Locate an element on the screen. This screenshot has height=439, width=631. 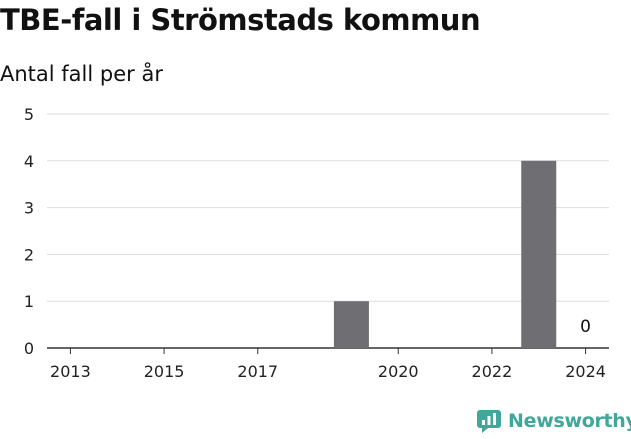
data-label-2024: 0 is located at coordinates (585, 327).